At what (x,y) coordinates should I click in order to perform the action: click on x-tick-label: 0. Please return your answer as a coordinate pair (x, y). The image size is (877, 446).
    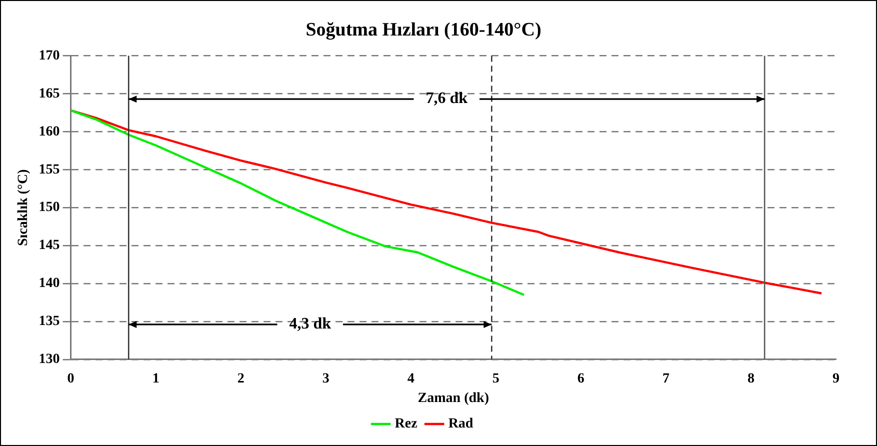
    Looking at the image, I should click on (70, 378).